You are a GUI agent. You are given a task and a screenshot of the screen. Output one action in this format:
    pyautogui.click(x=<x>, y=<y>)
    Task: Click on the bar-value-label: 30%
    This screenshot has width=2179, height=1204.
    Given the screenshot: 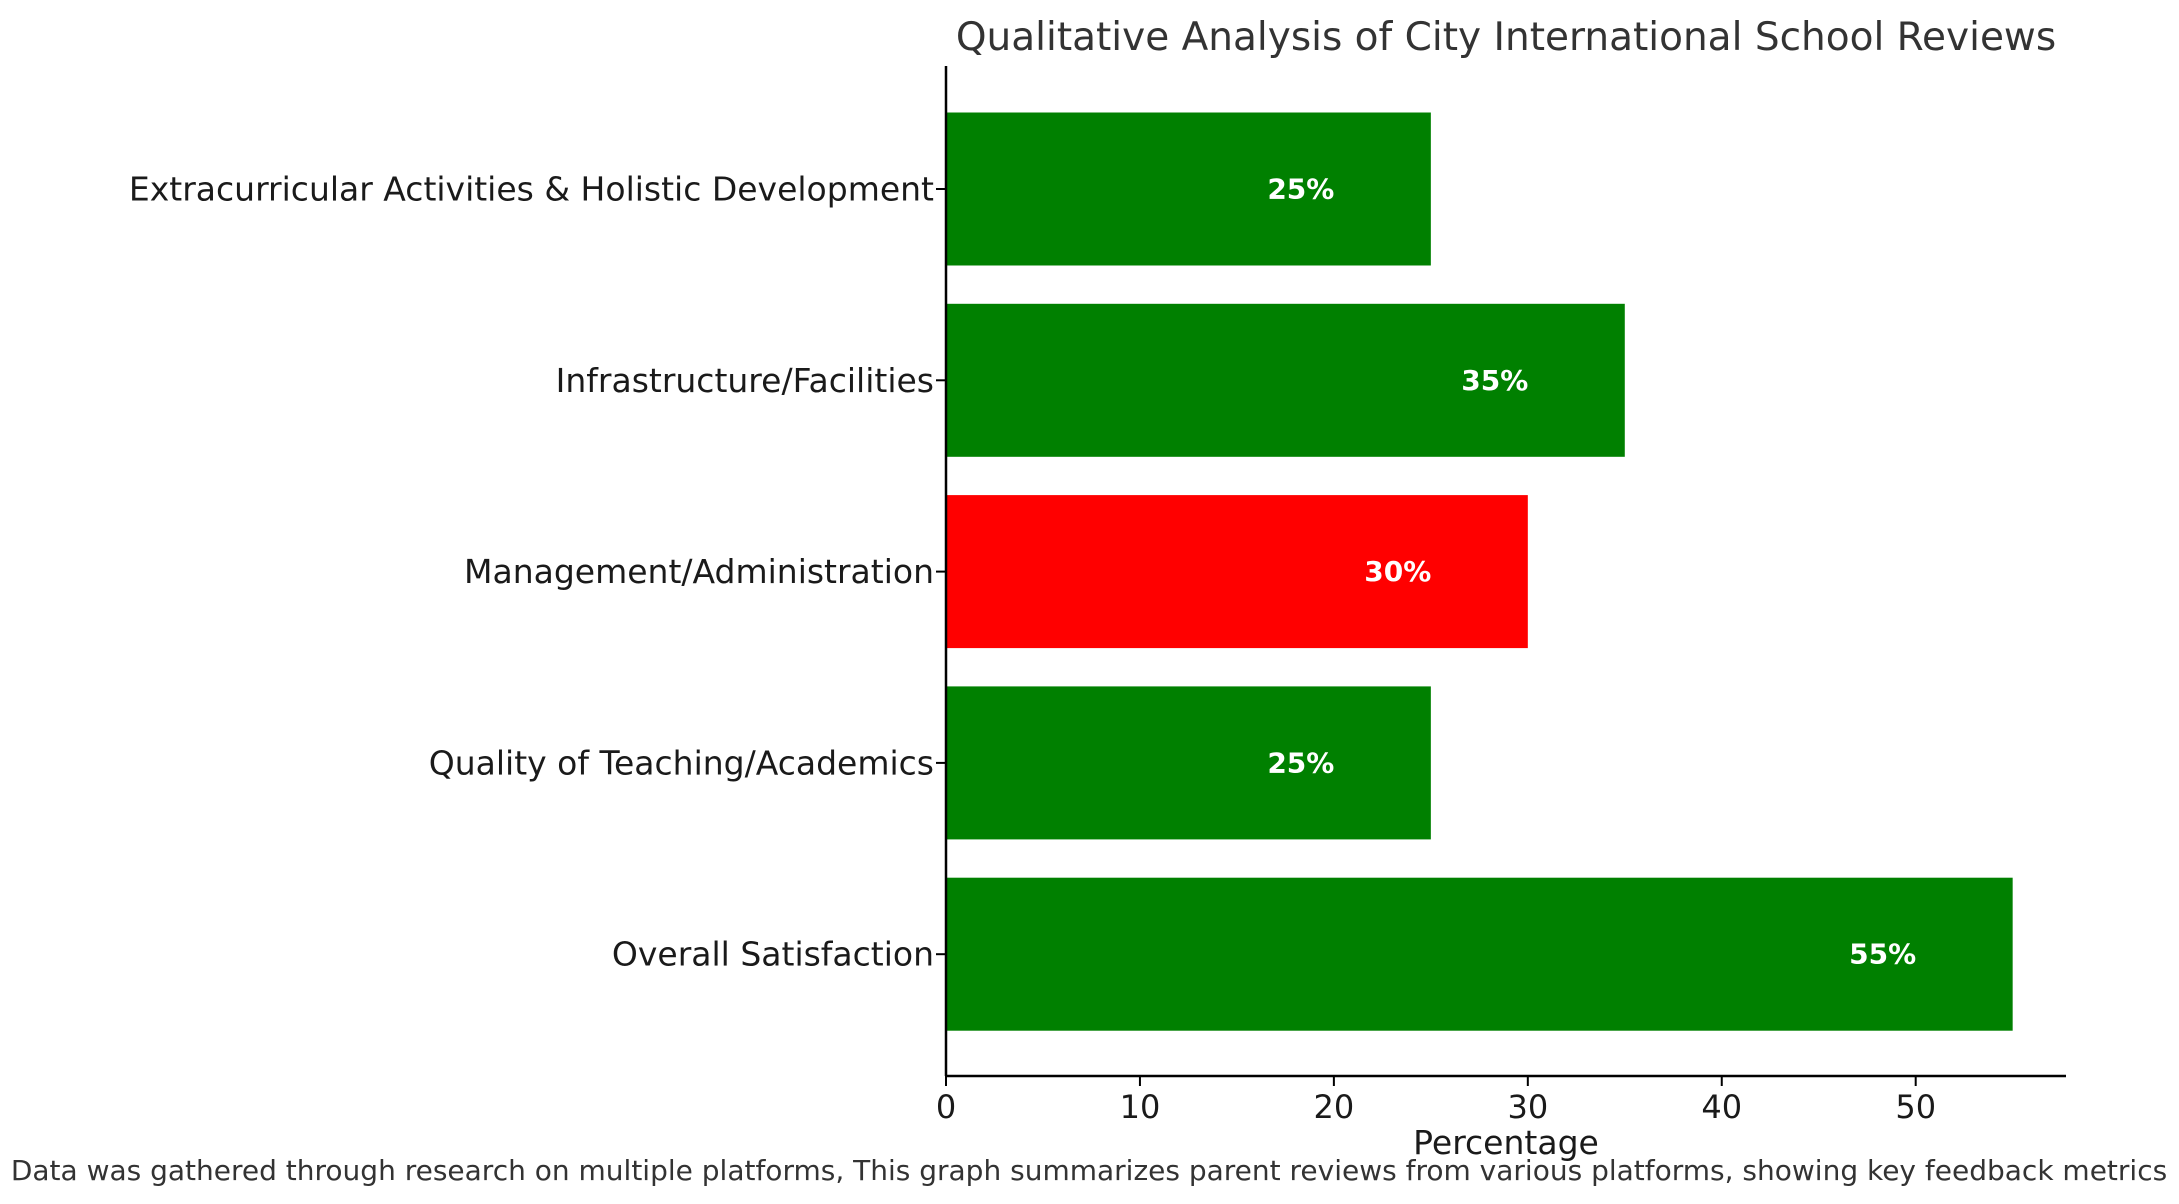 What is the action you would take?
    pyautogui.click(x=1397, y=571)
    